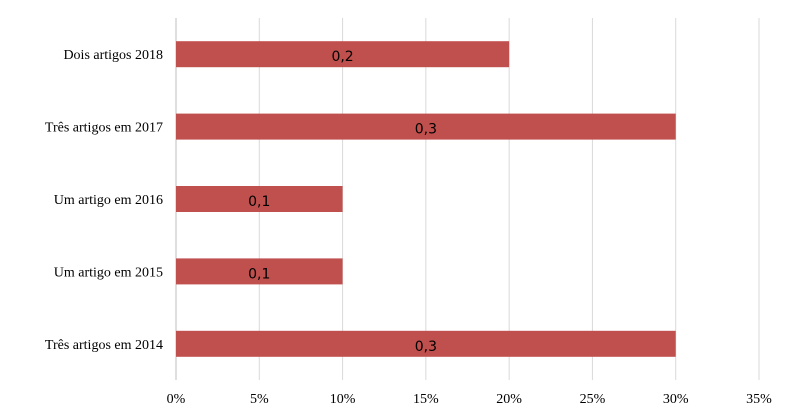 The image size is (798, 418). What do you see at coordinates (104, 345) in the screenshot?
I see `category-label: Três artigos em 2014` at bounding box center [104, 345].